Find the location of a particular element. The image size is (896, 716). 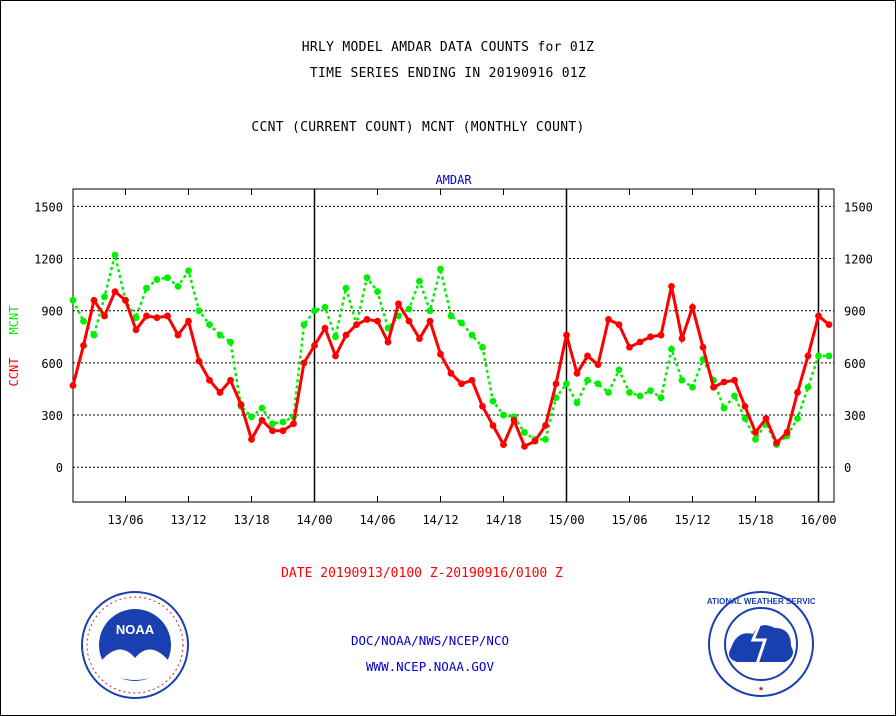

url-label: WWW.NCEP.NOAA.GOV is located at coordinates (430, 666).